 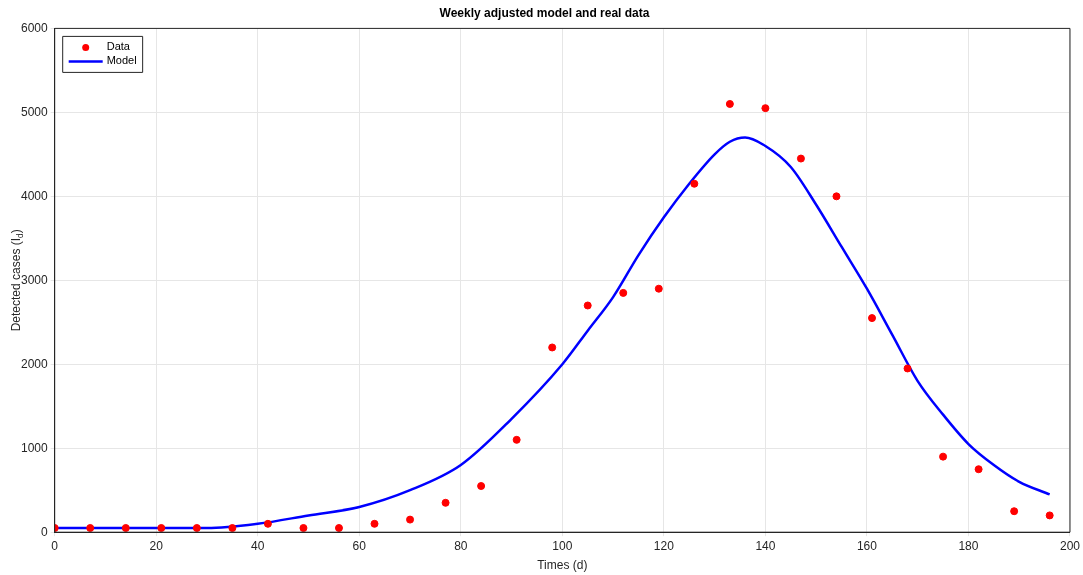 I want to click on y-tick-label: 6000, so click(x=34, y=27).